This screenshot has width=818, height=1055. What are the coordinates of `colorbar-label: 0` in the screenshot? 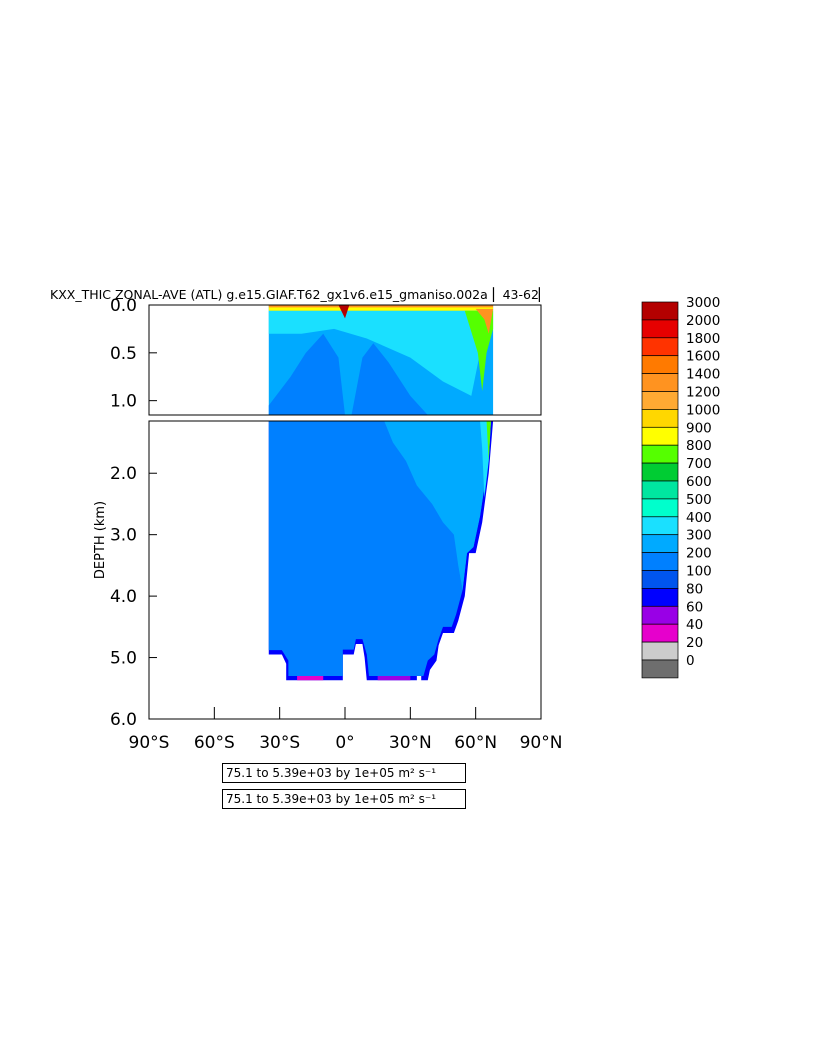 It's located at (690, 661).